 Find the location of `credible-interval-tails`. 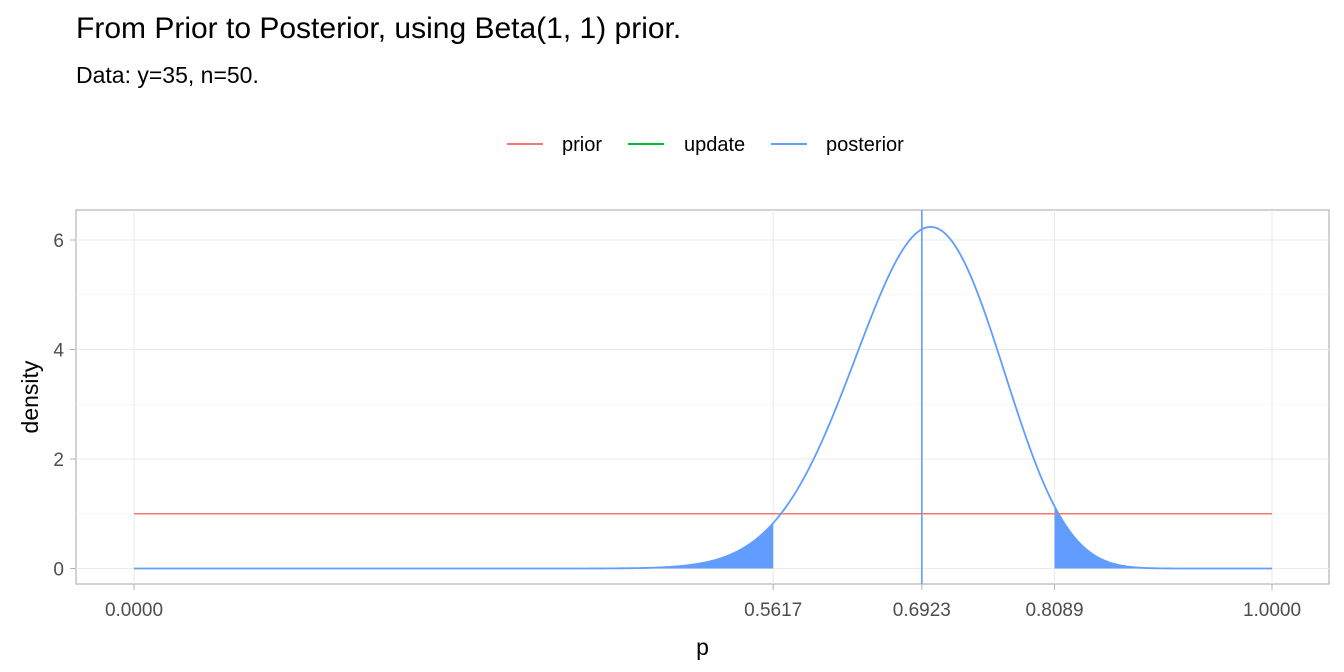

credible-interval-tails is located at coordinates (703, 537).